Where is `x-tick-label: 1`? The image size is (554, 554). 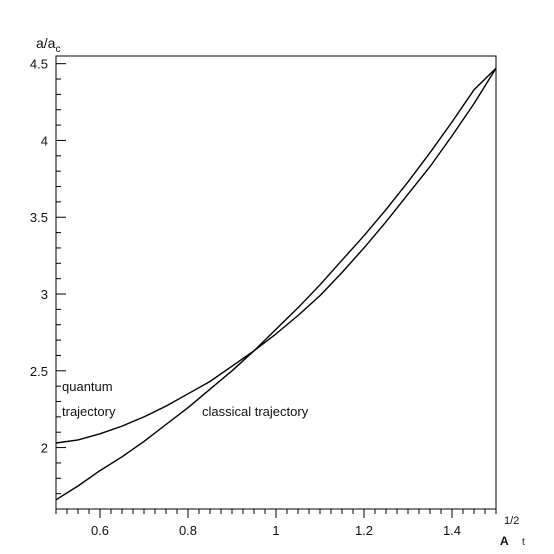
x-tick-label: 1 is located at coordinates (275, 530).